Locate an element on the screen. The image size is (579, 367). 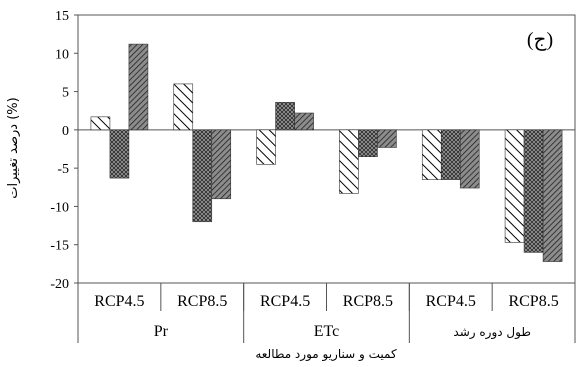
y-tick-label: -10 is located at coordinates (59, 207).